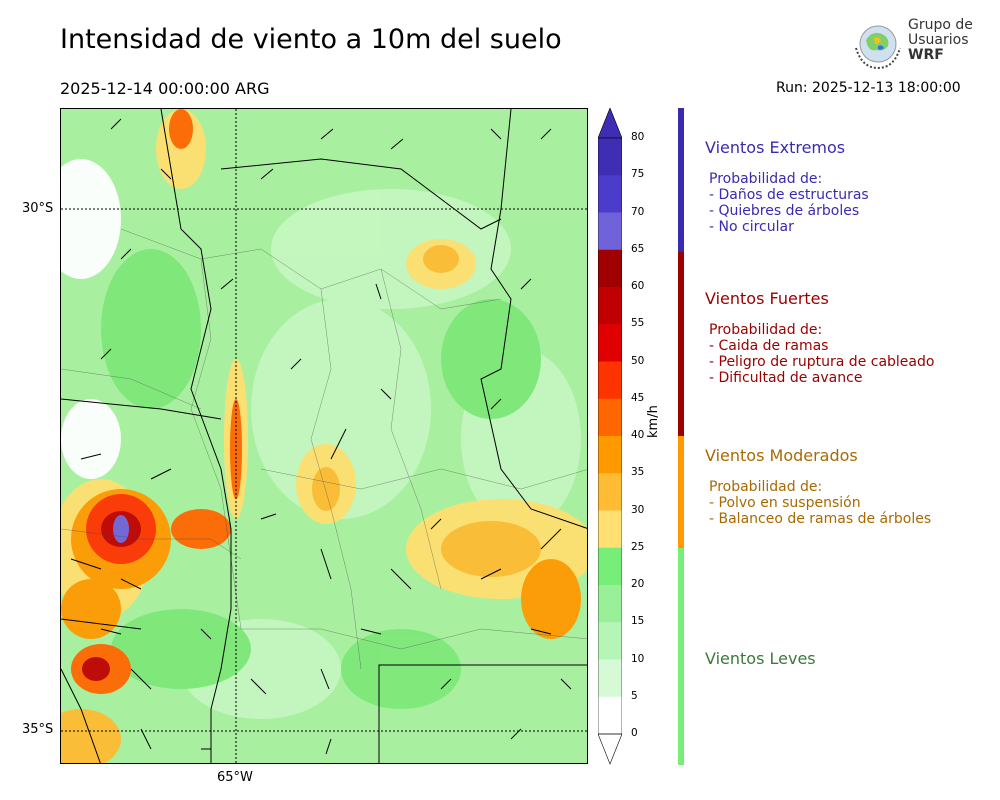 This screenshot has width=1000, height=800. What do you see at coordinates (610, 749) in the screenshot?
I see `colorbar-min-arrow` at bounding box center [610, 749].